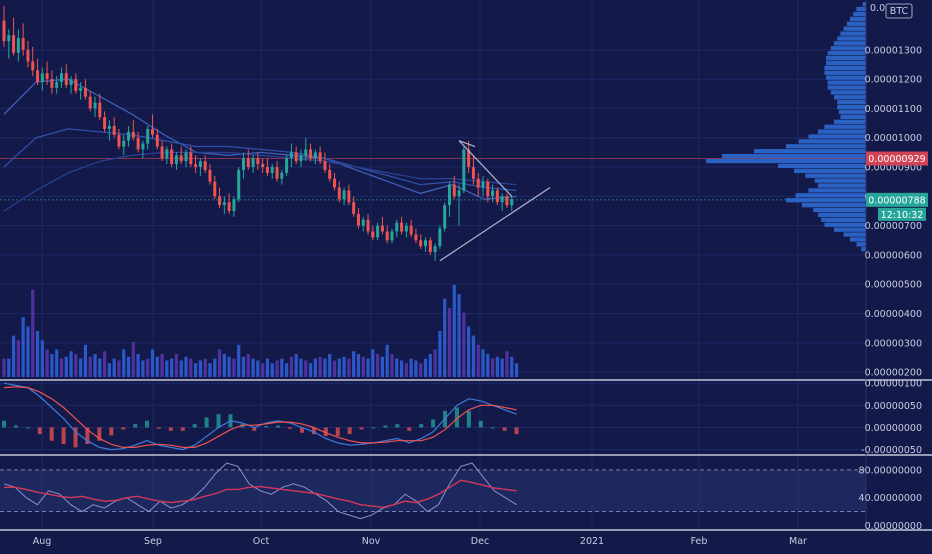 Image resolution: width=932 pixels, height=554 pixels. I want to click on price-tick-label: 0.00000500, so click(893, 285).